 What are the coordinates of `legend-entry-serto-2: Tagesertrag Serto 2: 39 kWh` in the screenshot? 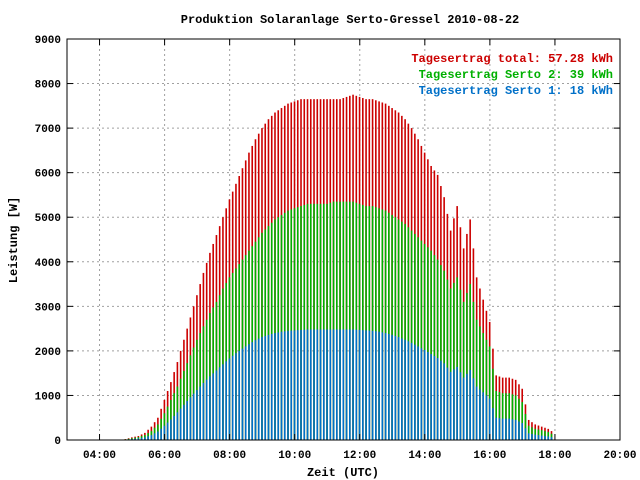 It's located at (516, 75).